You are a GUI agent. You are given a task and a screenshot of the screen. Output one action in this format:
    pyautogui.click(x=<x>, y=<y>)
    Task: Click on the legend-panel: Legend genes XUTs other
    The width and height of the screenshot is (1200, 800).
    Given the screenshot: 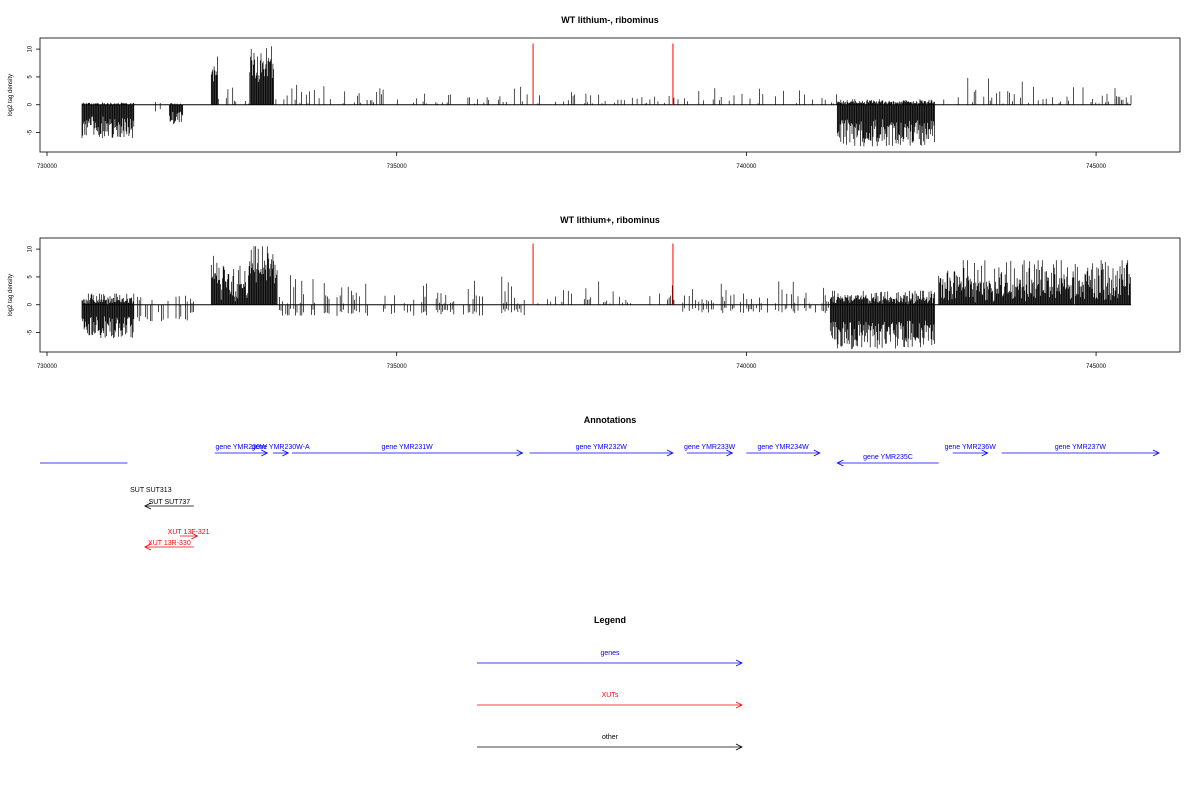 What is the action you would take?
    pyautogui.click(x=610, y=683)
    